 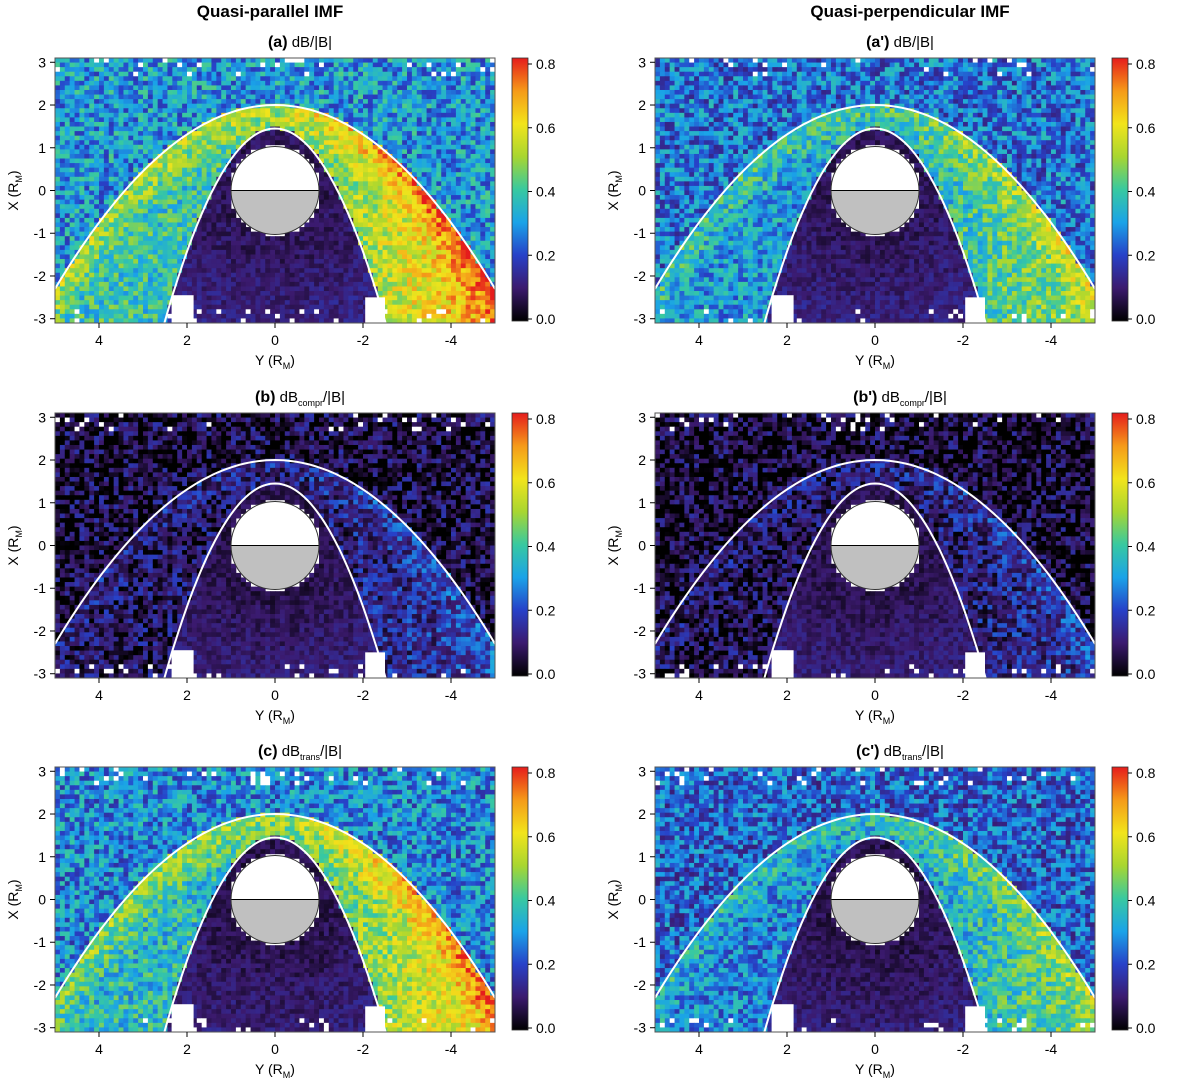 What do you see at coordinates (265, 397) in the screenshot?
I see `panel-label: (b)` at bounding box center [265, 397].